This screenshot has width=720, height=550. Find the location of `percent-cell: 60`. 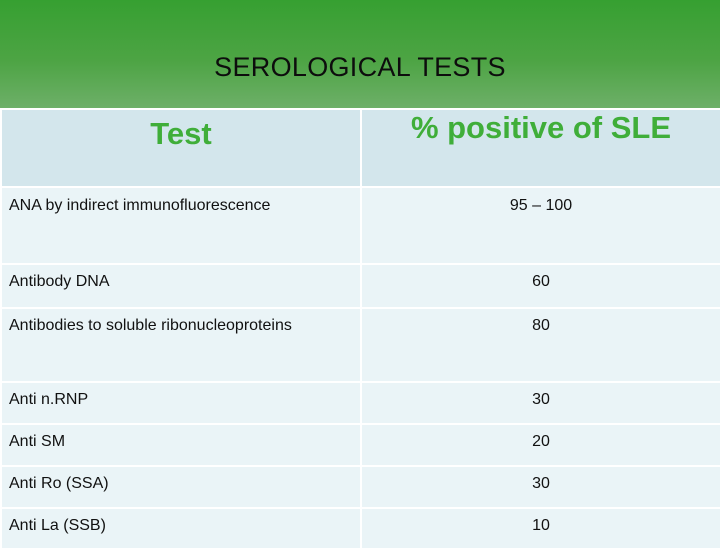

percent-cell: 60 is located at coordinates (540, 286).